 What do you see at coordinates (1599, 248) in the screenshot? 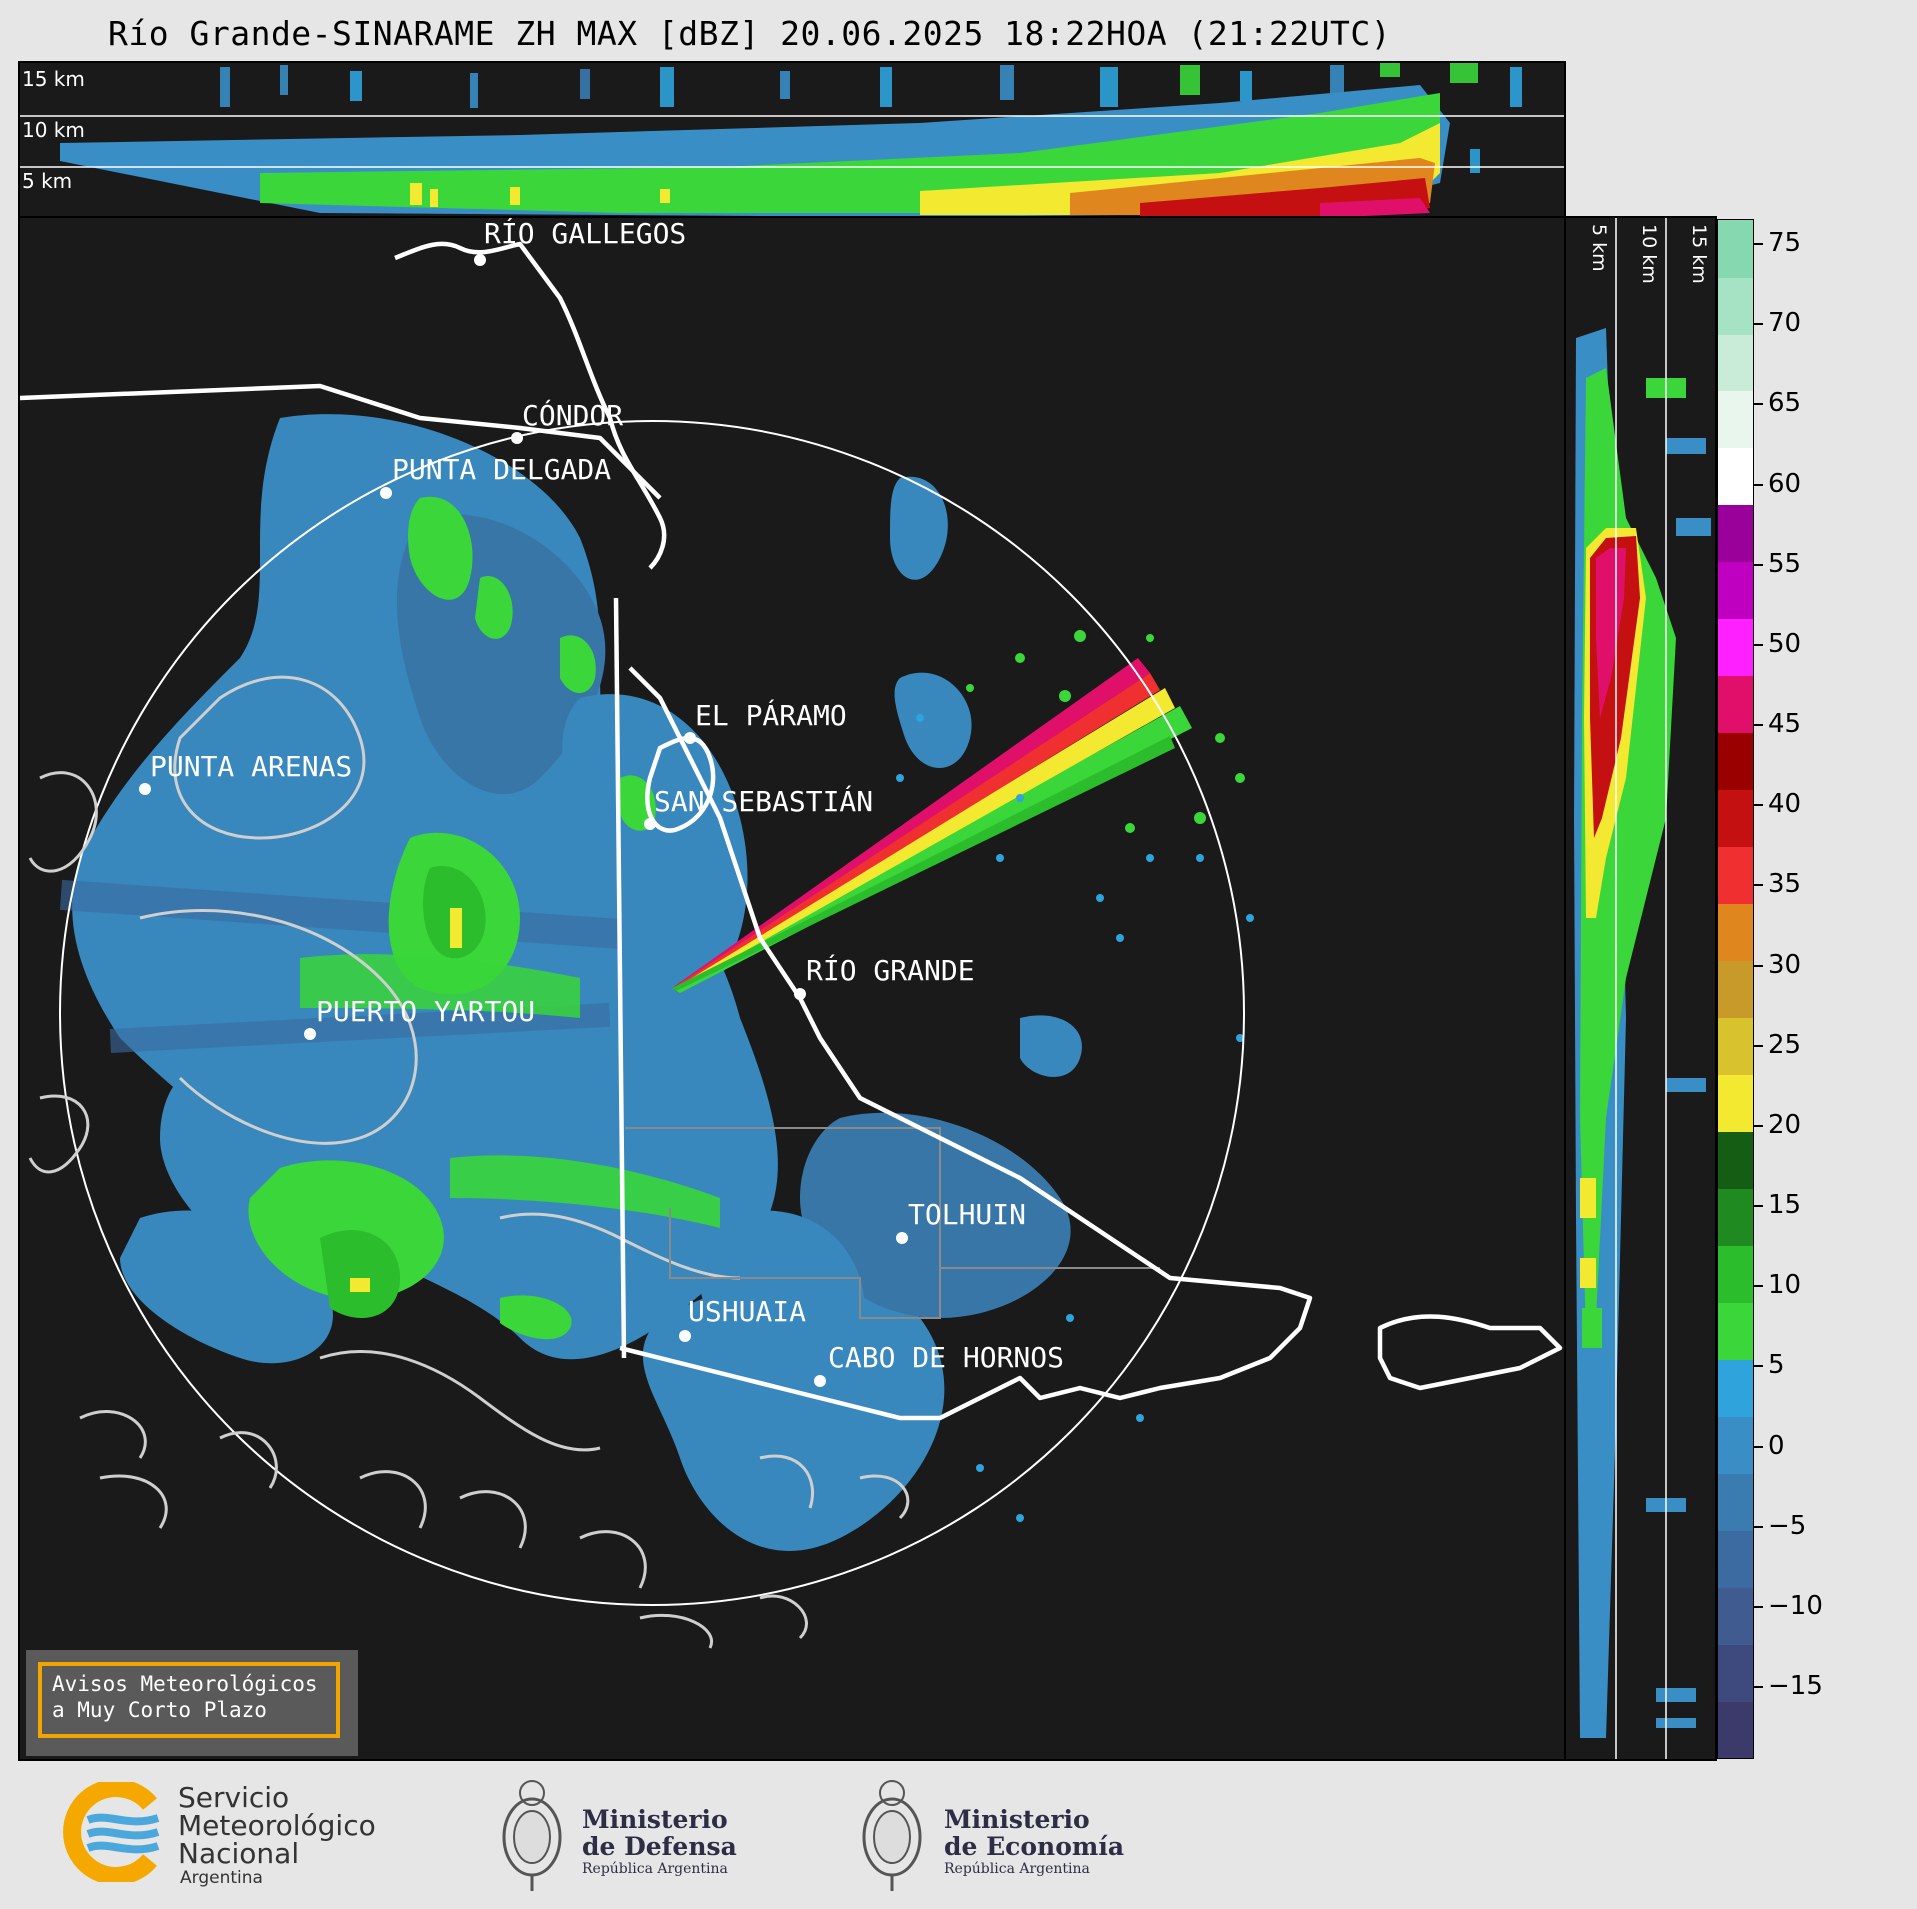
I see `side-height-label-5km: 5 km` at bounding box center [1599, 248].